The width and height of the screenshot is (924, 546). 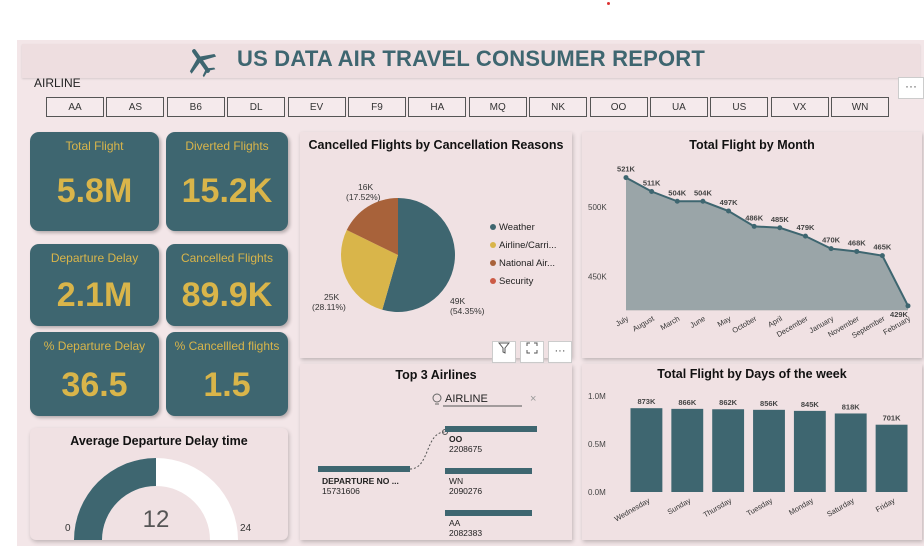 What do you see at coordinates (491, 429) in the screenshot?
I see `node-bar-oo` at bounding box center [491, 429].